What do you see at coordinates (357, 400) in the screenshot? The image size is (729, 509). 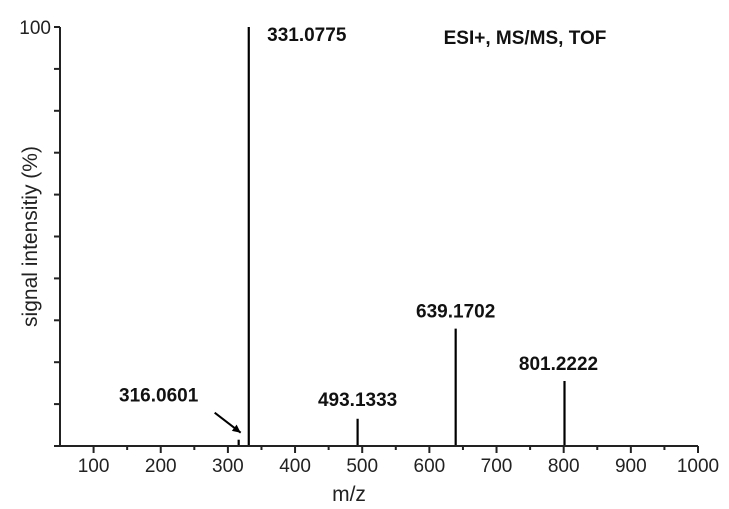 I see `peak-label: 493.1333` at bounding box center [357, 400].